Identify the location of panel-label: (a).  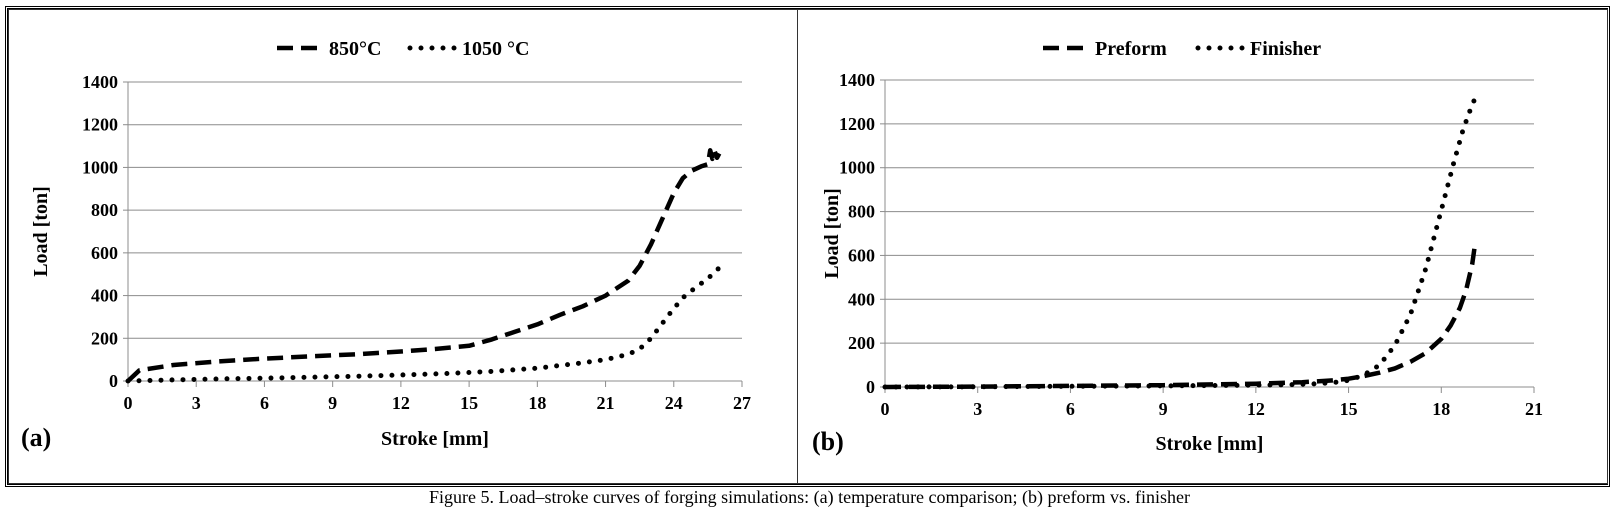
(36, 437).